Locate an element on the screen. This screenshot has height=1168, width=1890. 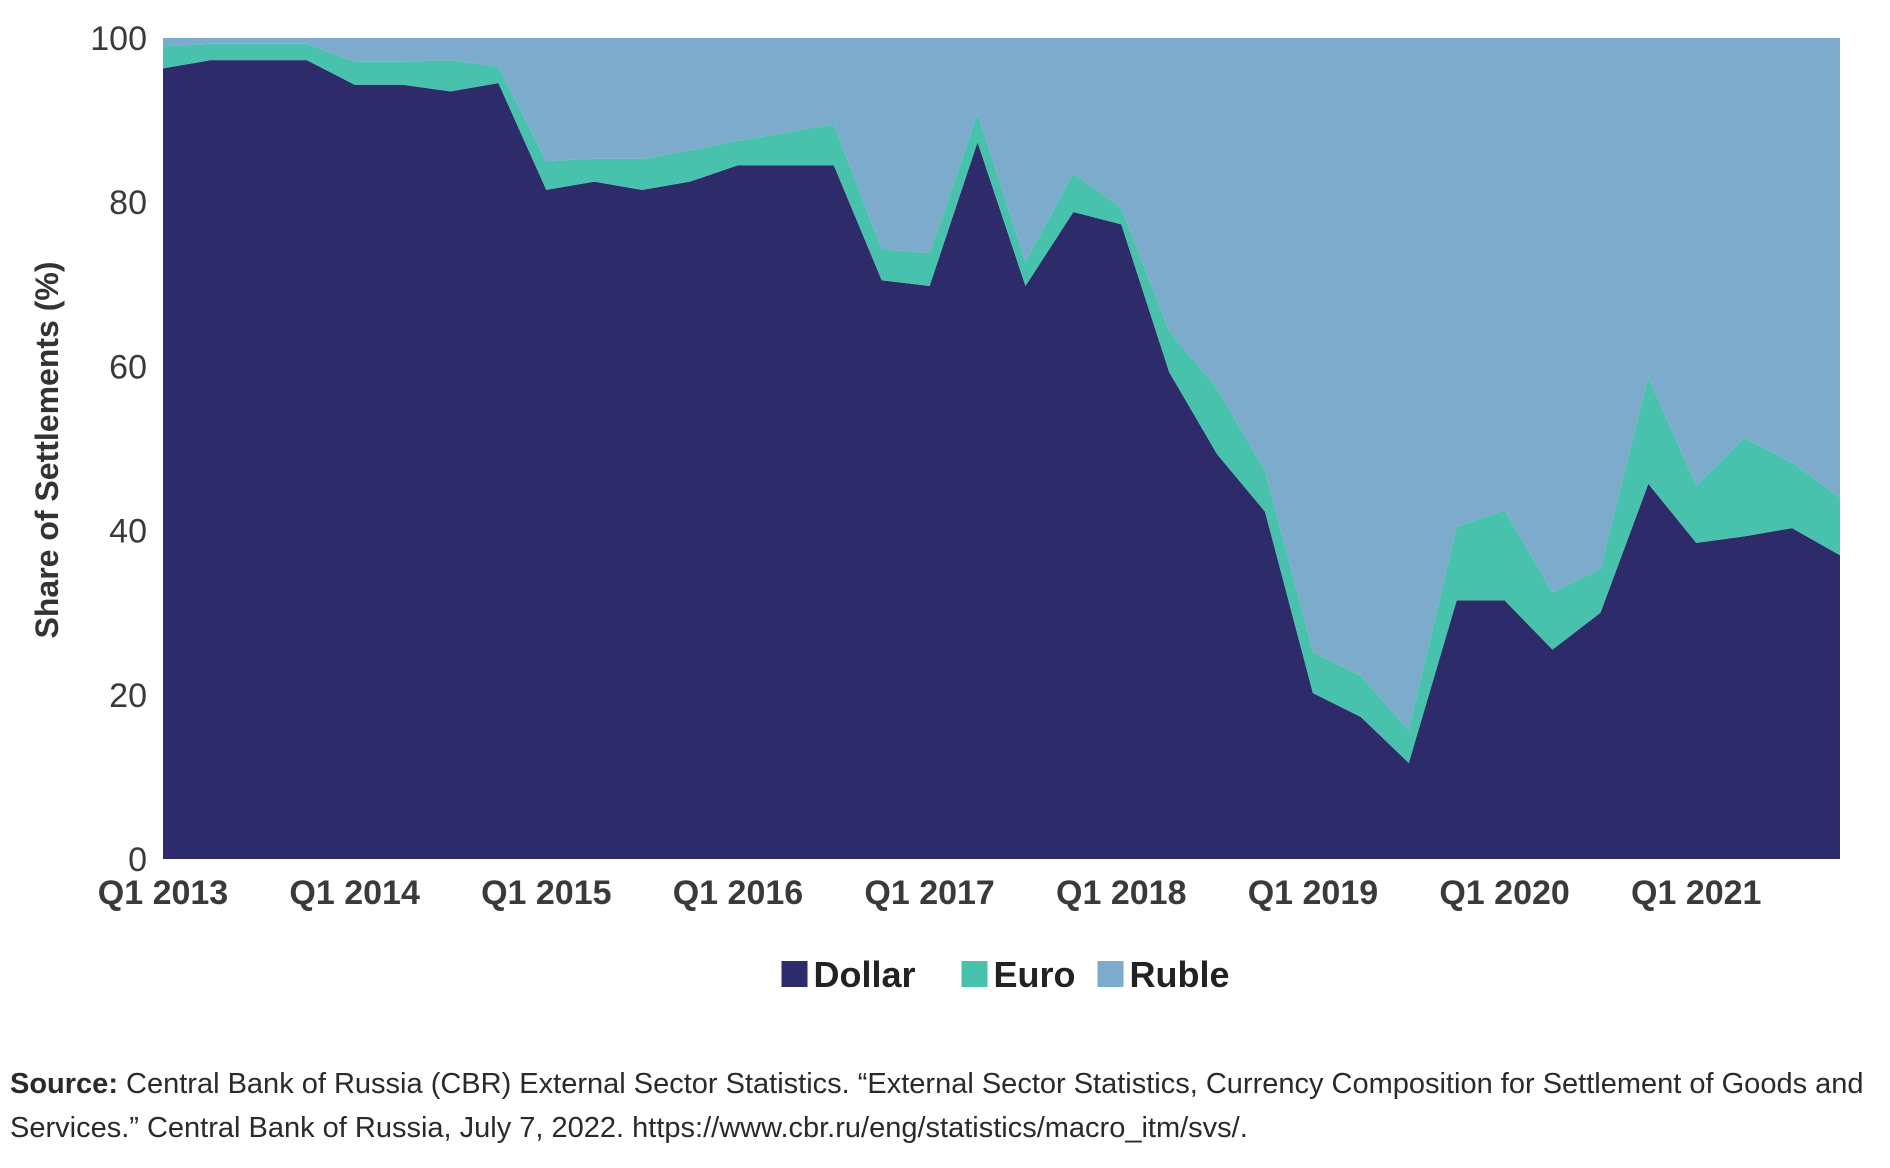
legend-swatch-euro is located at coordinates (974, 974).